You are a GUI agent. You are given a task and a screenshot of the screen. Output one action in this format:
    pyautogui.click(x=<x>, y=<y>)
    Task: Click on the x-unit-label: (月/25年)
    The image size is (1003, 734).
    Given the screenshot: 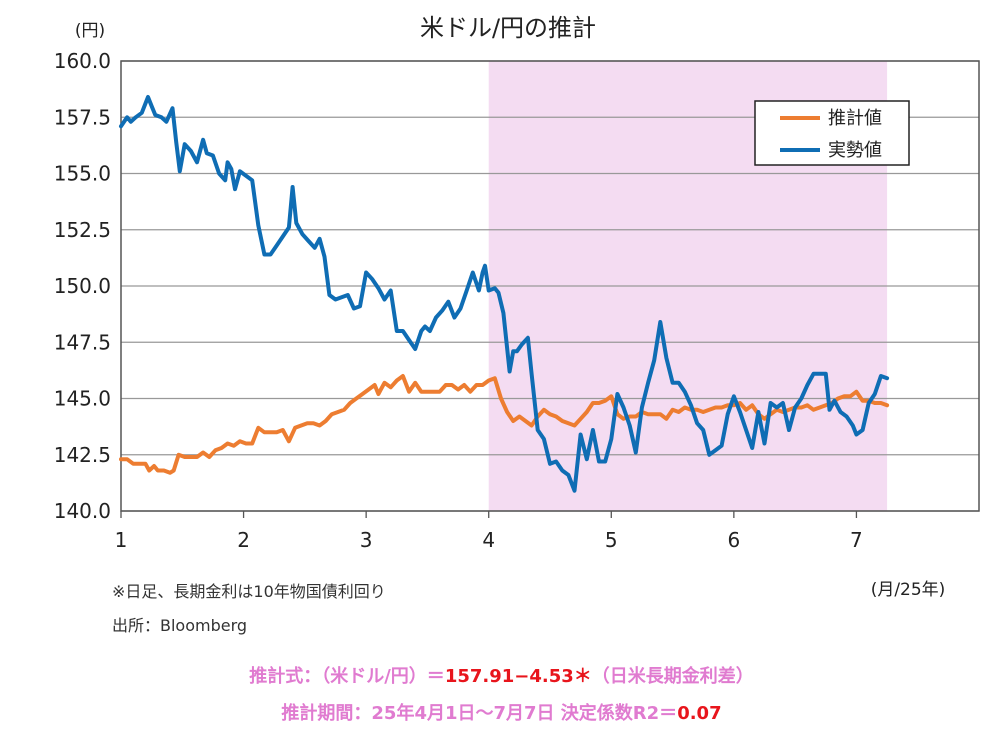 What is the action you would take?
    pyautogui.click(x=908, y=590)
    